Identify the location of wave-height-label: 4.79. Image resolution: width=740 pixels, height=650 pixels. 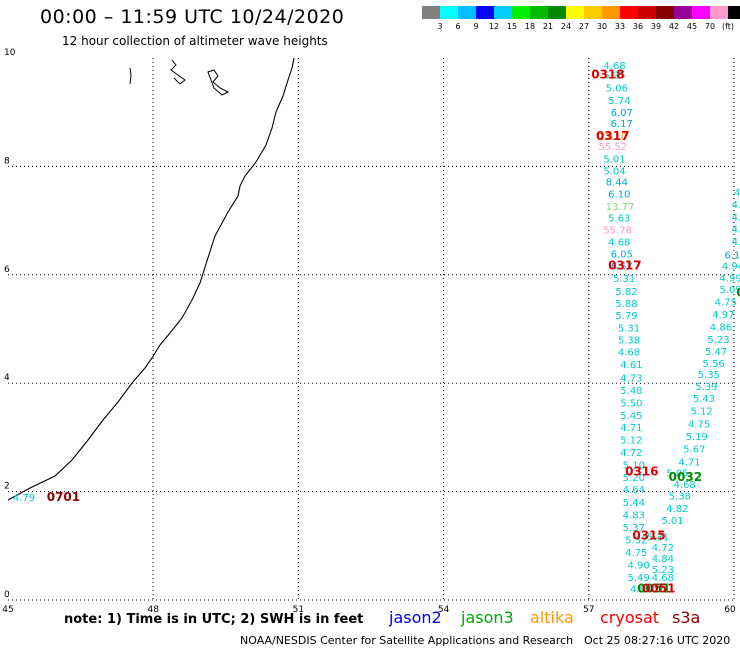
(24, 498).